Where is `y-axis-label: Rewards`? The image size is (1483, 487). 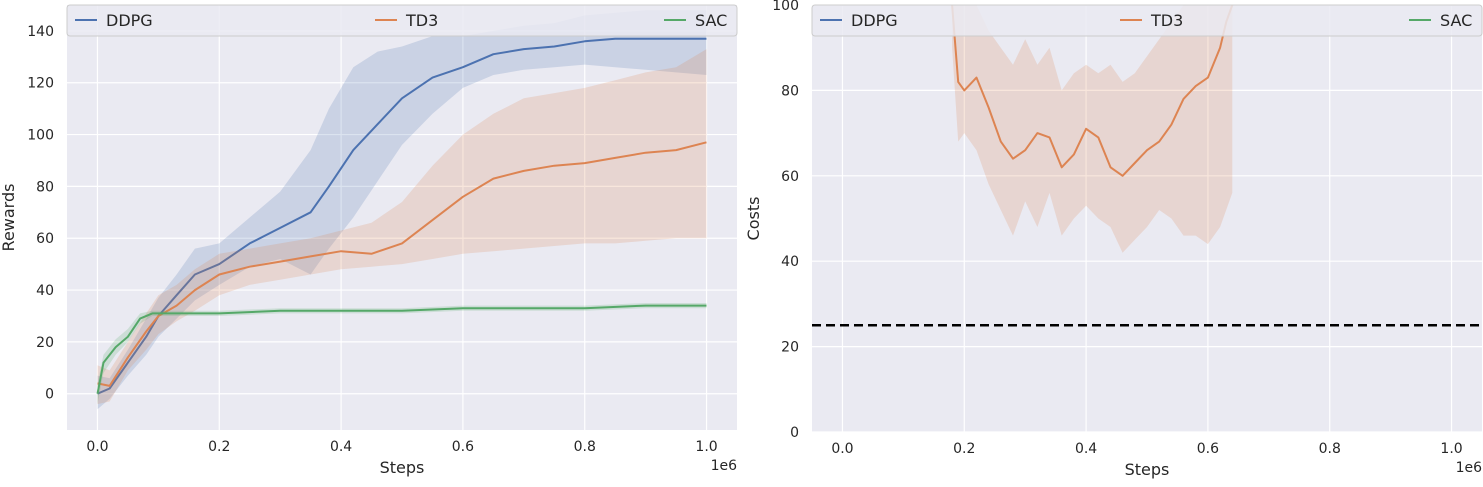 y-axis-label: Rewards is located at coordinates (9, 218).